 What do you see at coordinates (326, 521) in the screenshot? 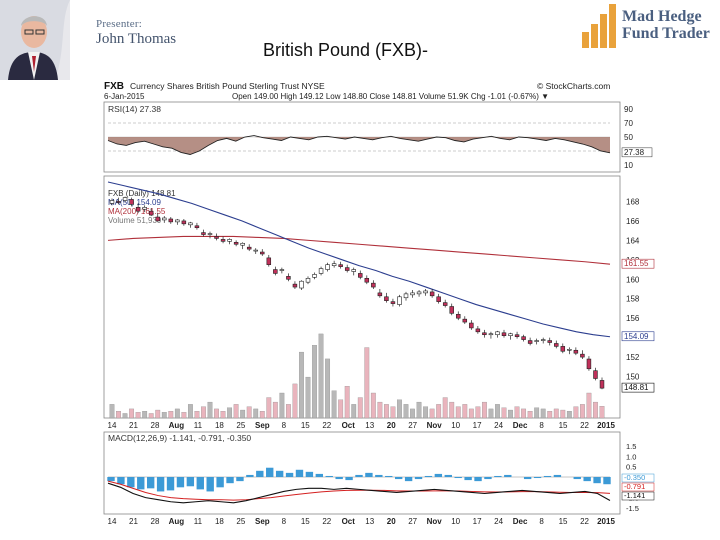
I see `x-tick-label: 22` at bounding box center [326, 521].